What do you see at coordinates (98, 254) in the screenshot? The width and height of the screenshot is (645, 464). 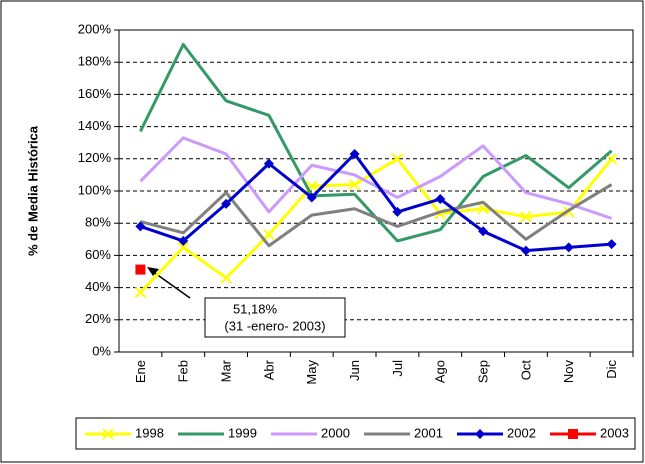 I see `y-tick-label: 60%` at bounding box center [98, 254].